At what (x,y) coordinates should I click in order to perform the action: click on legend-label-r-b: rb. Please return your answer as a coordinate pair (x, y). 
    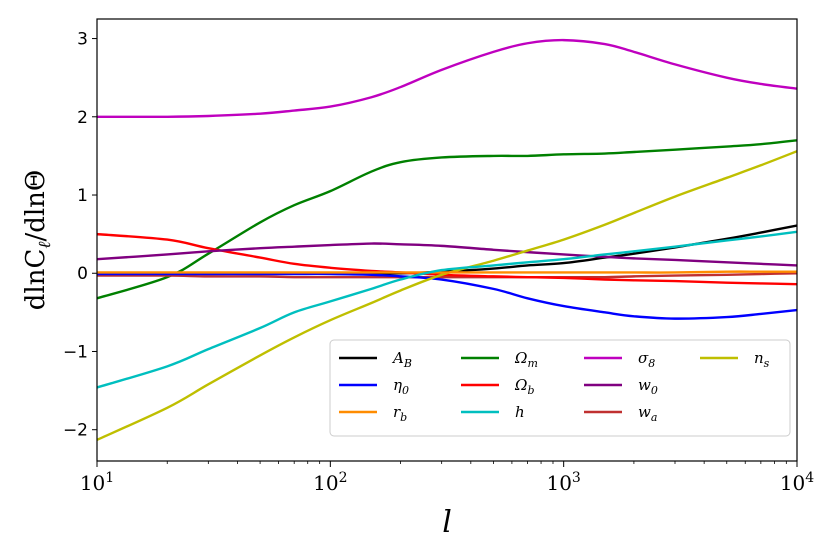
    Looking at the image, I should click on (400, 413).